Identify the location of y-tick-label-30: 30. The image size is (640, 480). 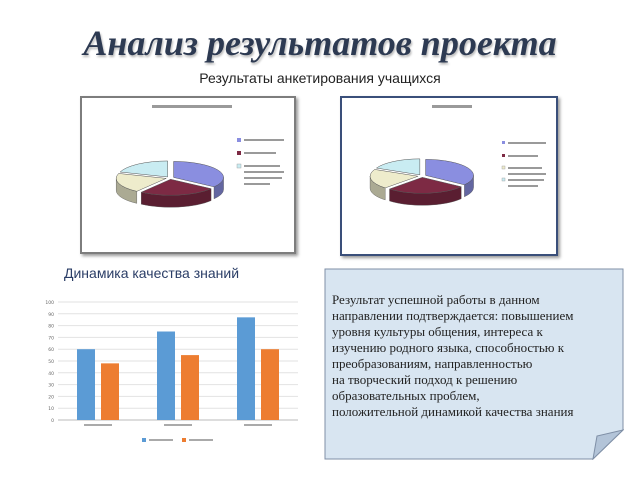
(51, 386).